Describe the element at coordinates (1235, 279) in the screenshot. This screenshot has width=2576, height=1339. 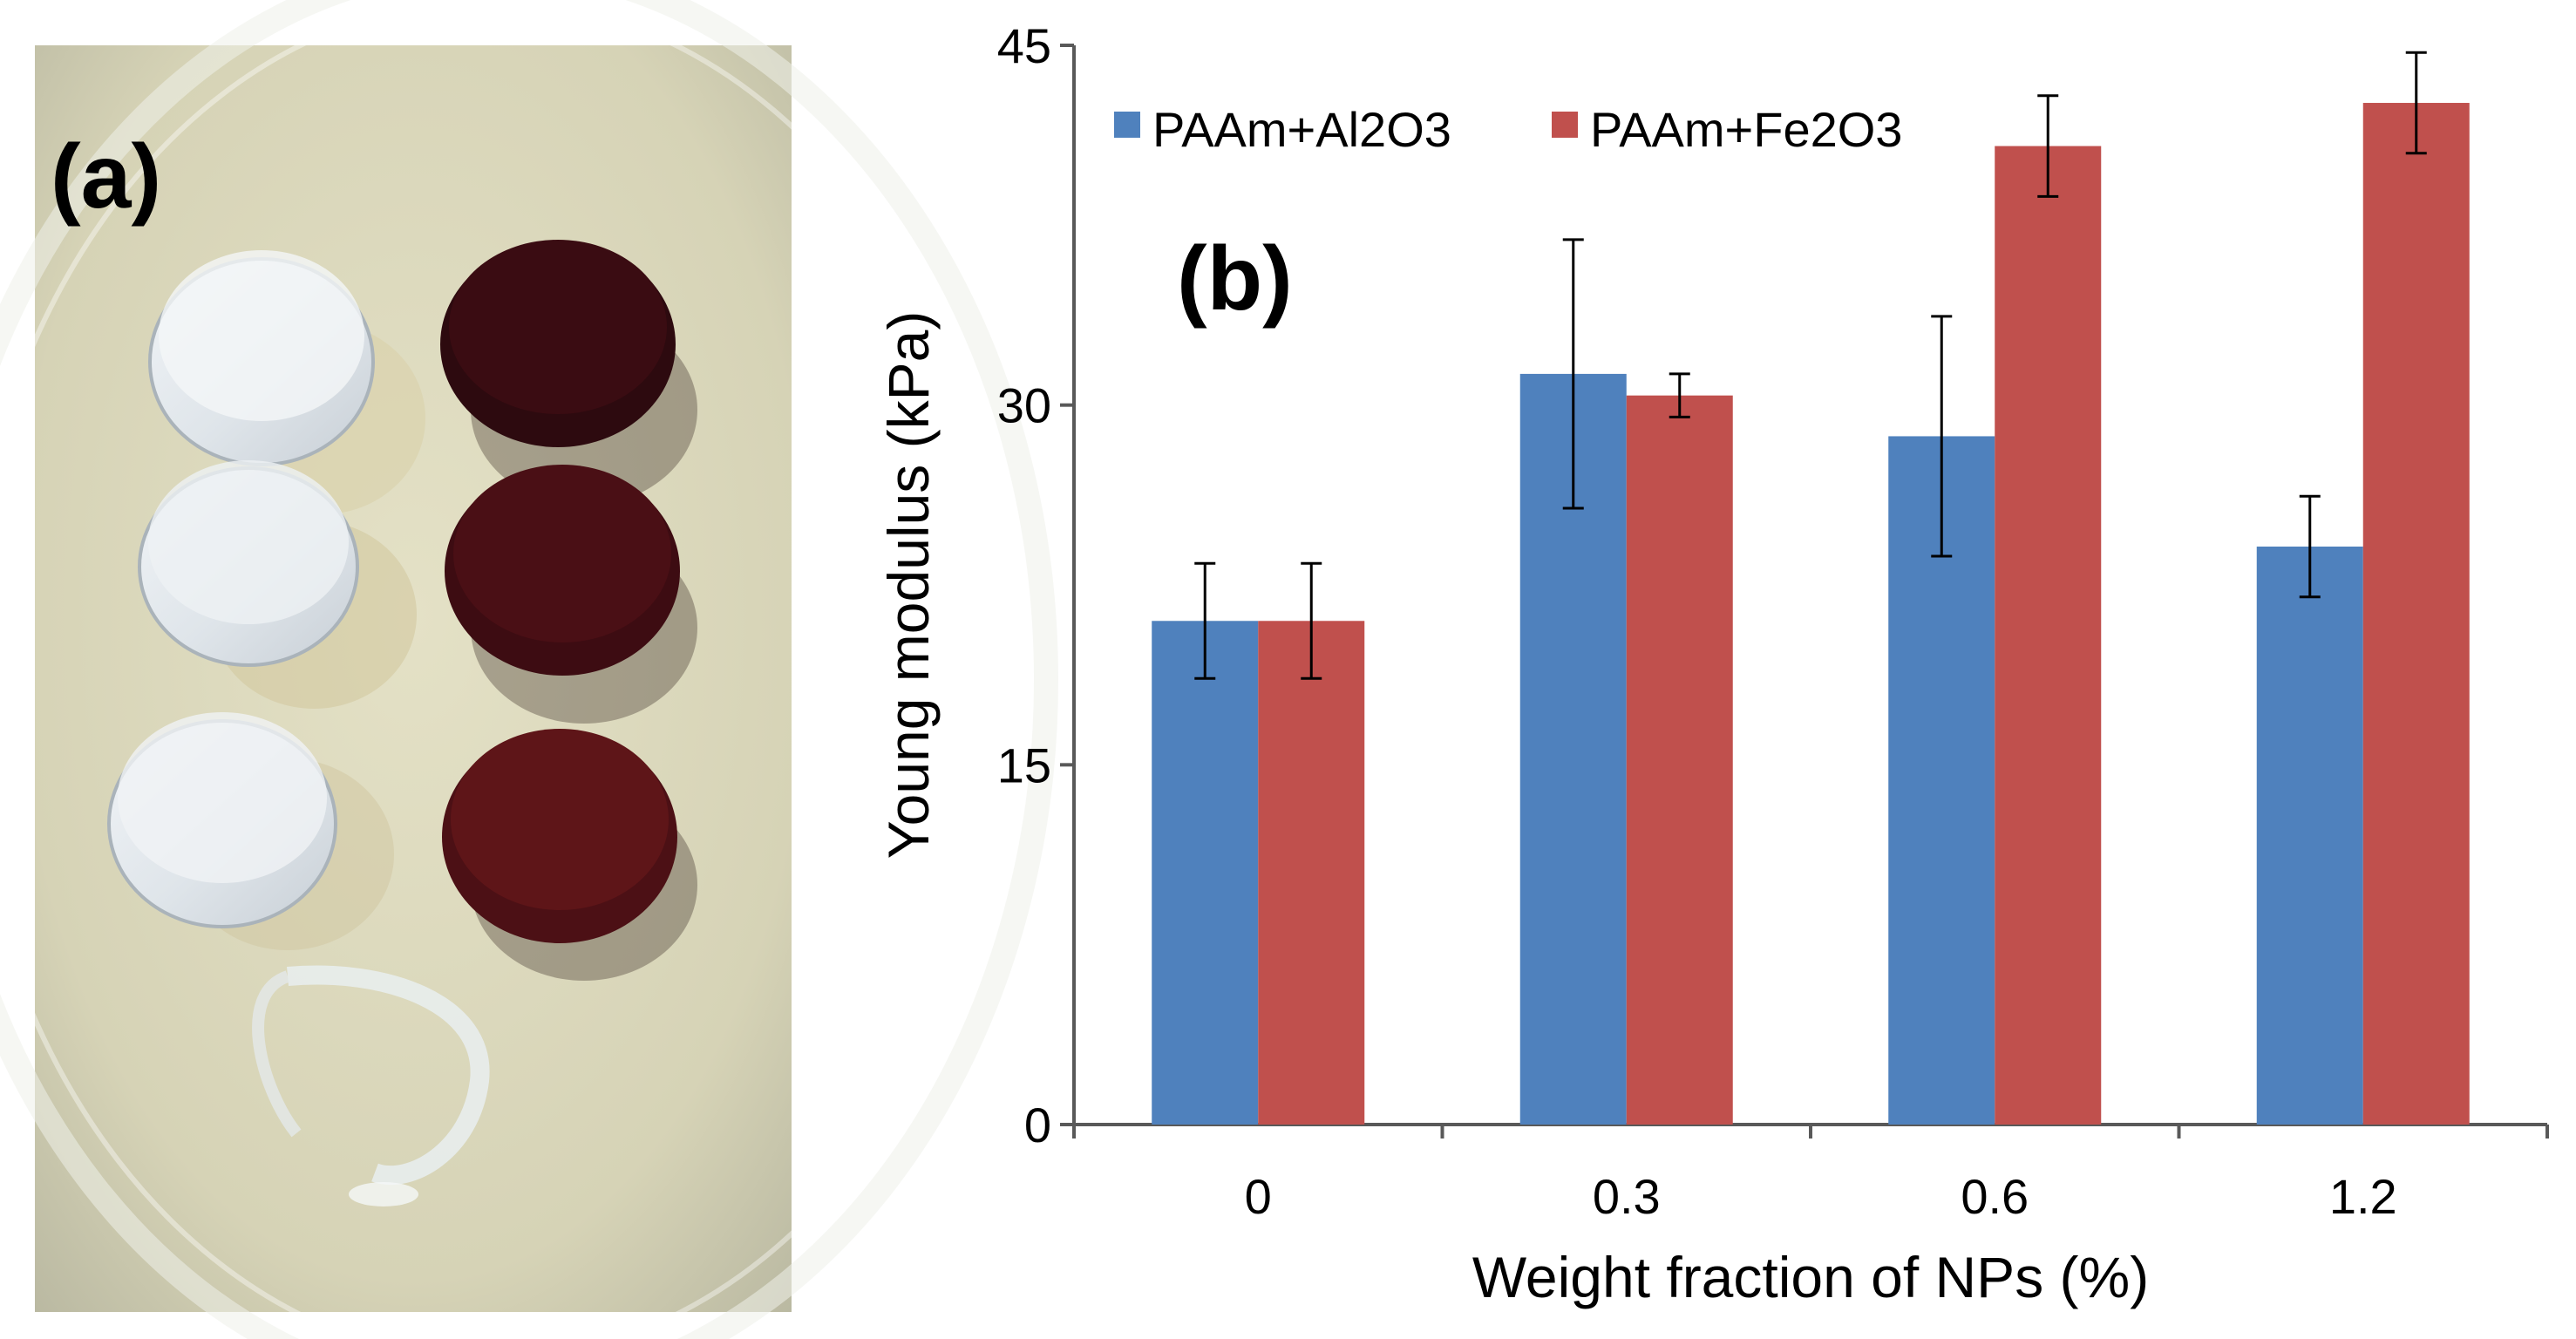
I see `panel-b-label: (b)` at that location.